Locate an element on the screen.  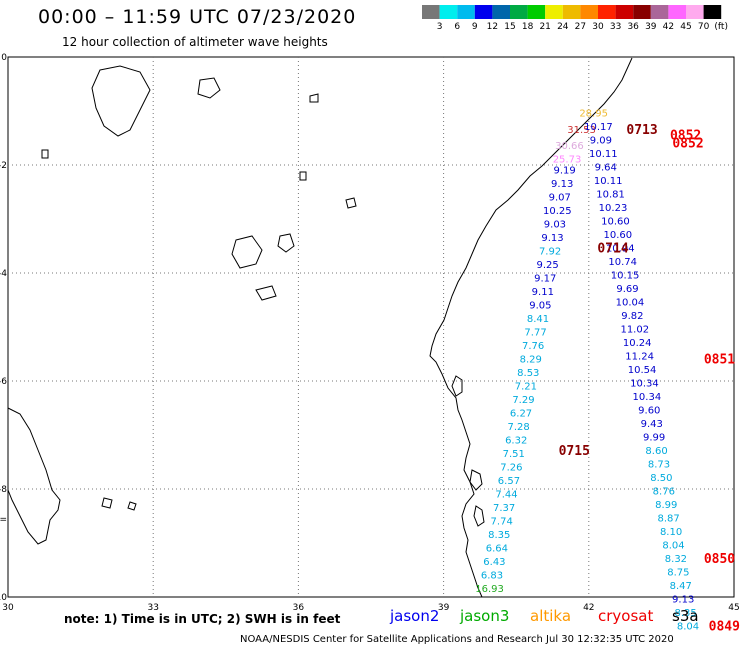
wave-height-value: 7.92 is located at coordinates (550, 251).